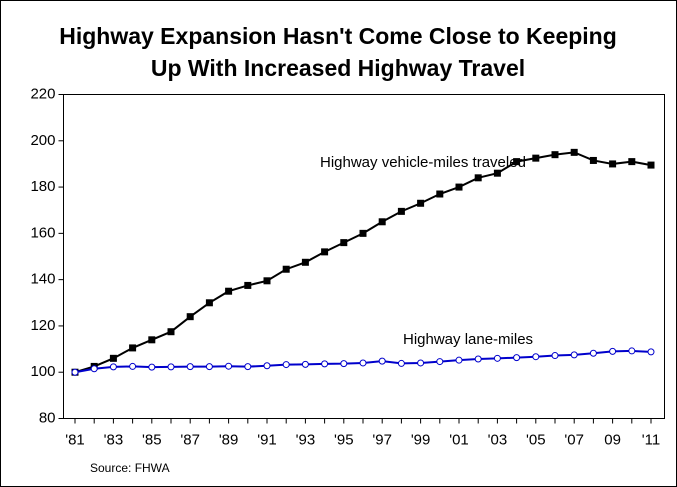 This screenshot has height=487, width=677. I want to click on x-tick-label: '93, so click(306, 439).